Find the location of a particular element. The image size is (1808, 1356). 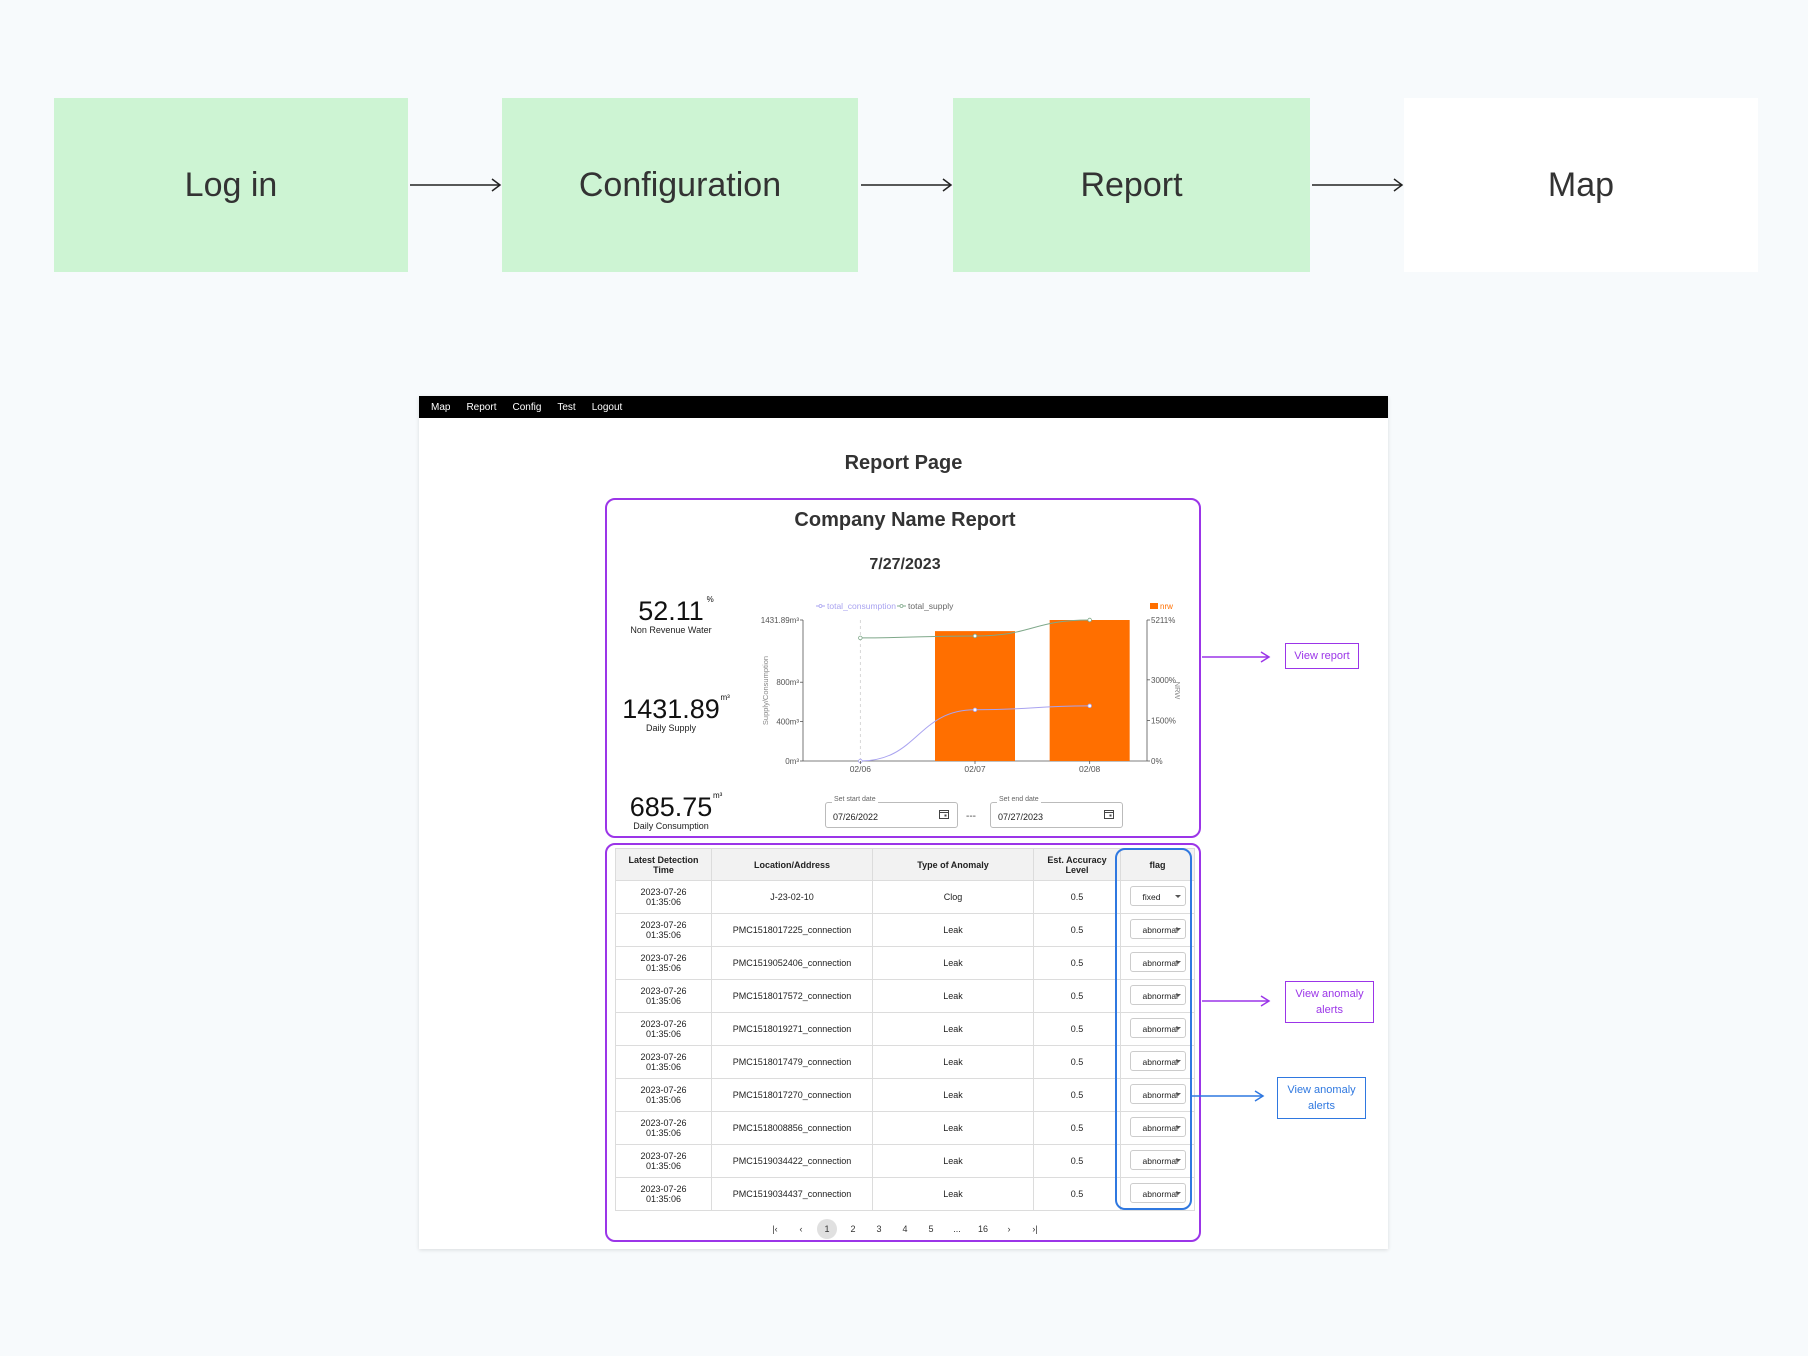

flow-step-label: Report is located at coordinates (1131, 184).